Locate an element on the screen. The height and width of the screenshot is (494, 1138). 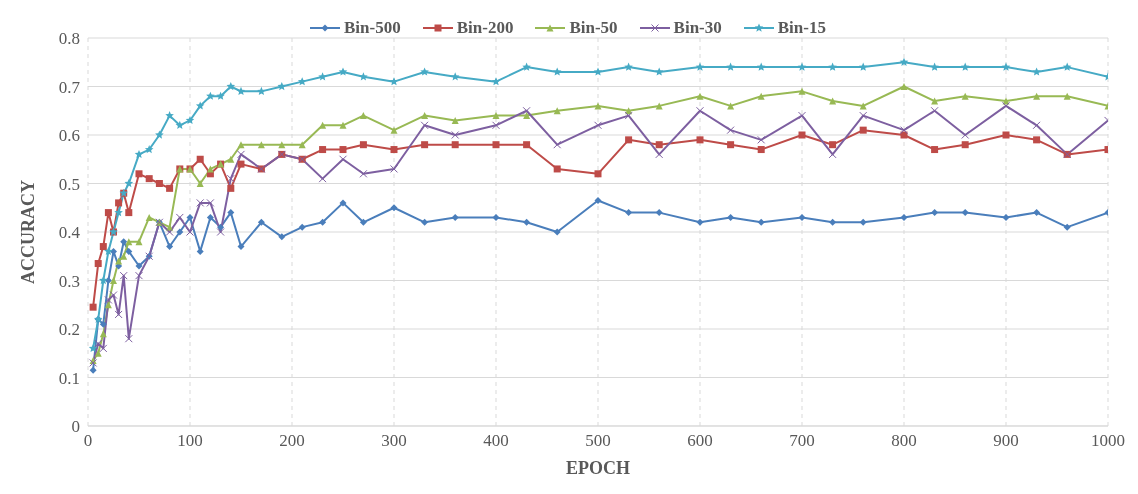
x-tick-label: 600 is located at coordinates (700, 441).